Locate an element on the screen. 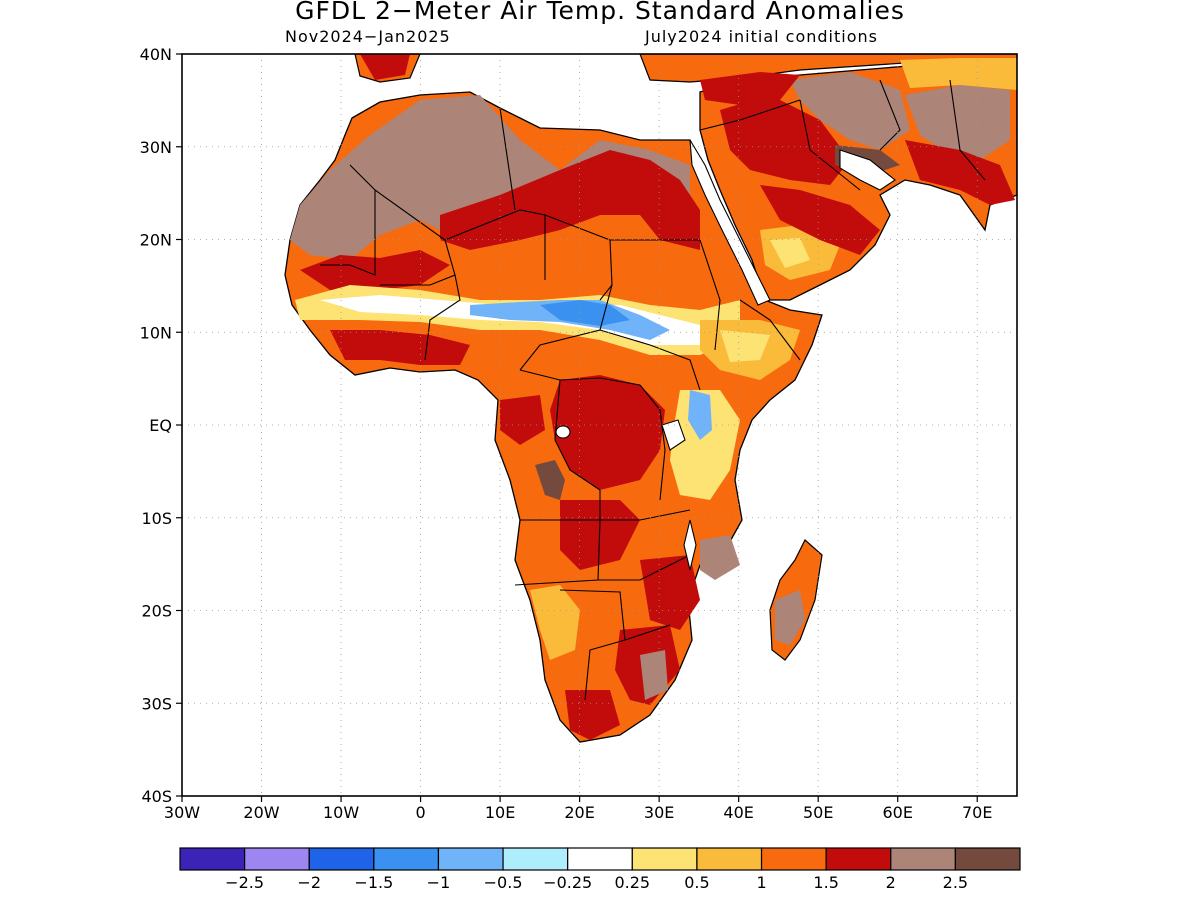 This screenshot has width=1200, height=900. colorbar-label: −0.25 is located at coordinates (567, 882).